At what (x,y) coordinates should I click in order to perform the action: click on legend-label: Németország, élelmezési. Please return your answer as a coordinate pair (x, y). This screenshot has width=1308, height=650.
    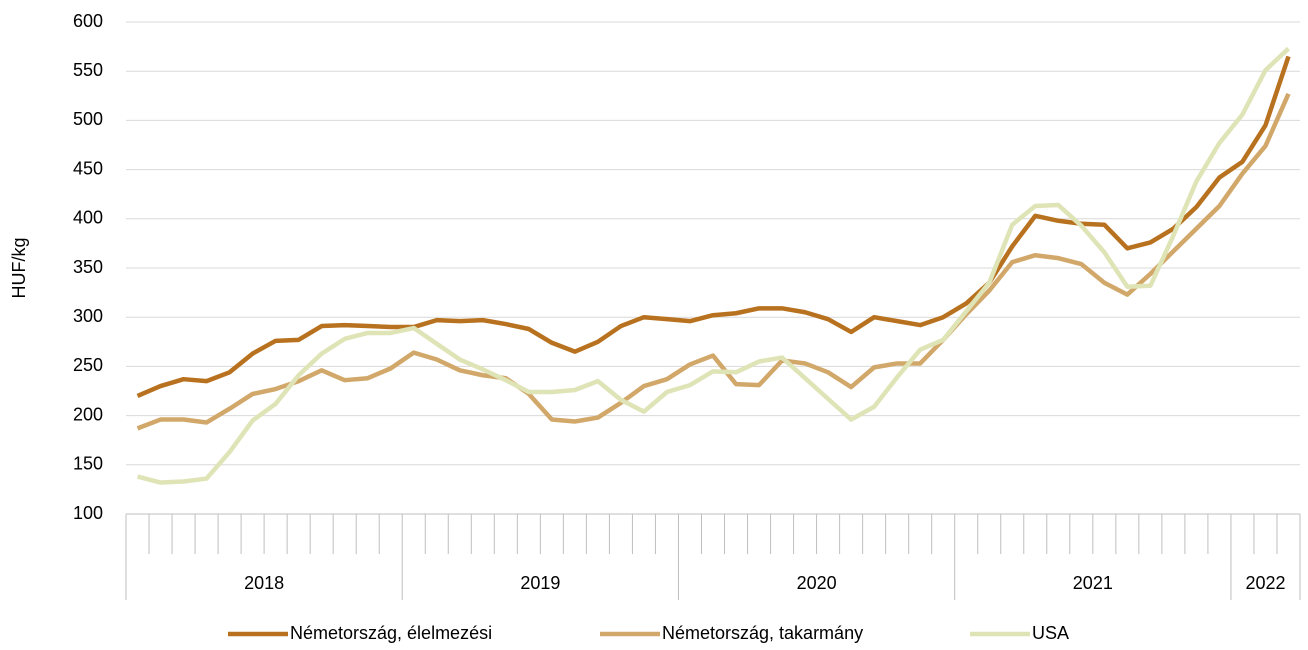
    Looking at the image, I should click on (391, 633).